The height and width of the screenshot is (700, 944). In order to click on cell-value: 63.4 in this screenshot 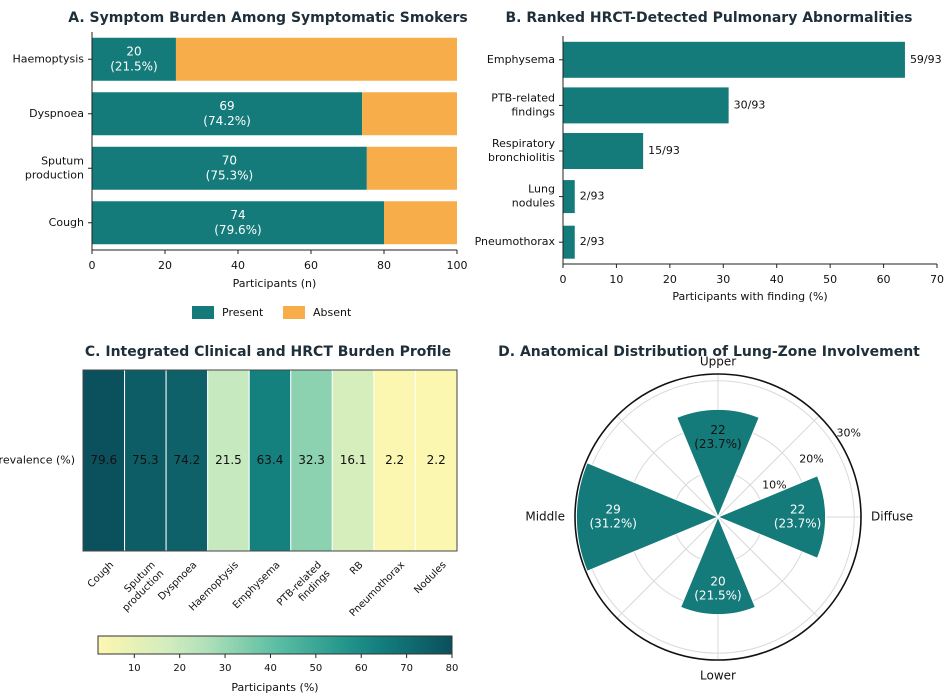, I will do `click(270, 460)`.